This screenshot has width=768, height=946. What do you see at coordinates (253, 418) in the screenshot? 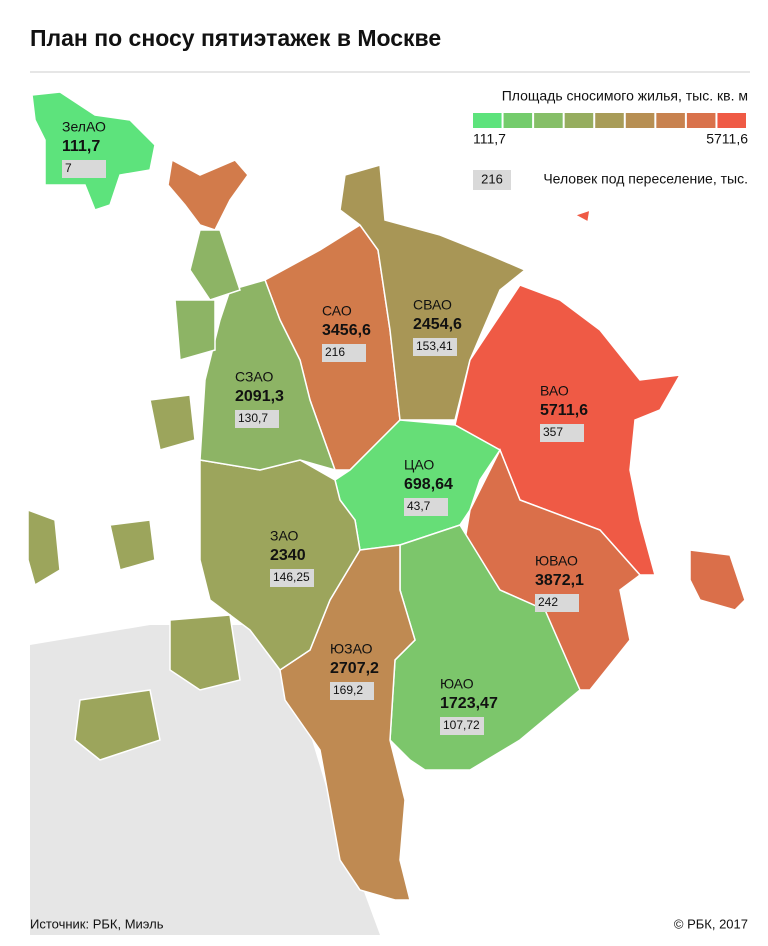
I see `district-people: 130,7` at bounding box center [253, 418].